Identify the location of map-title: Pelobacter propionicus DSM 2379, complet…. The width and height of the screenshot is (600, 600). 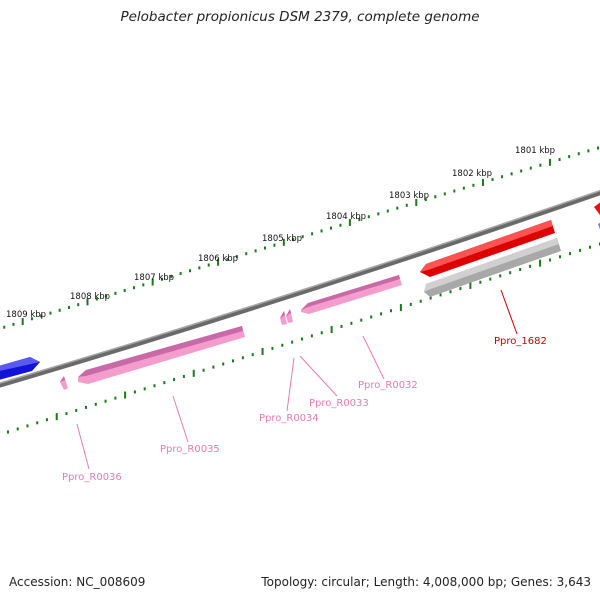
(300, 17).